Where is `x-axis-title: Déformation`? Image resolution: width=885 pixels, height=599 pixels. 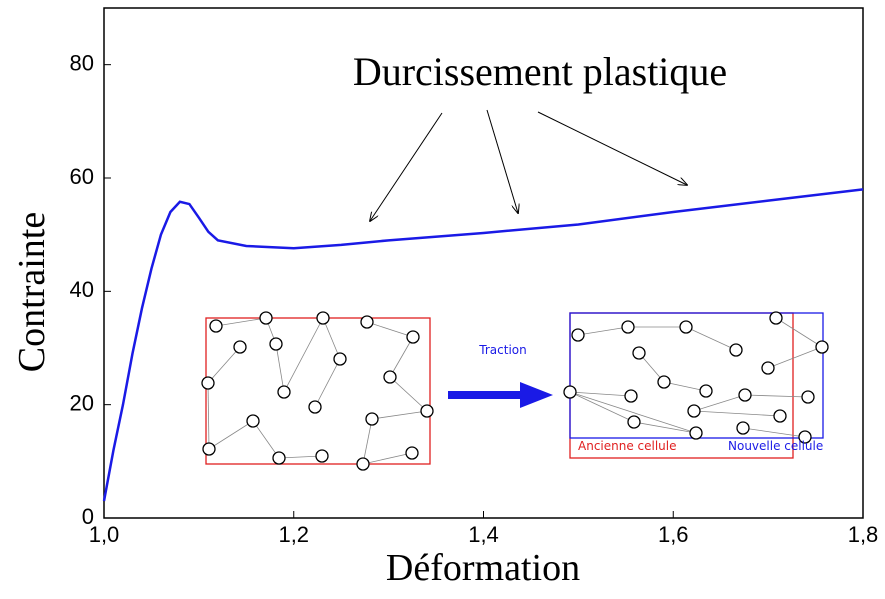 x-axis-title: Déformation is located at coordinates (483, 568).